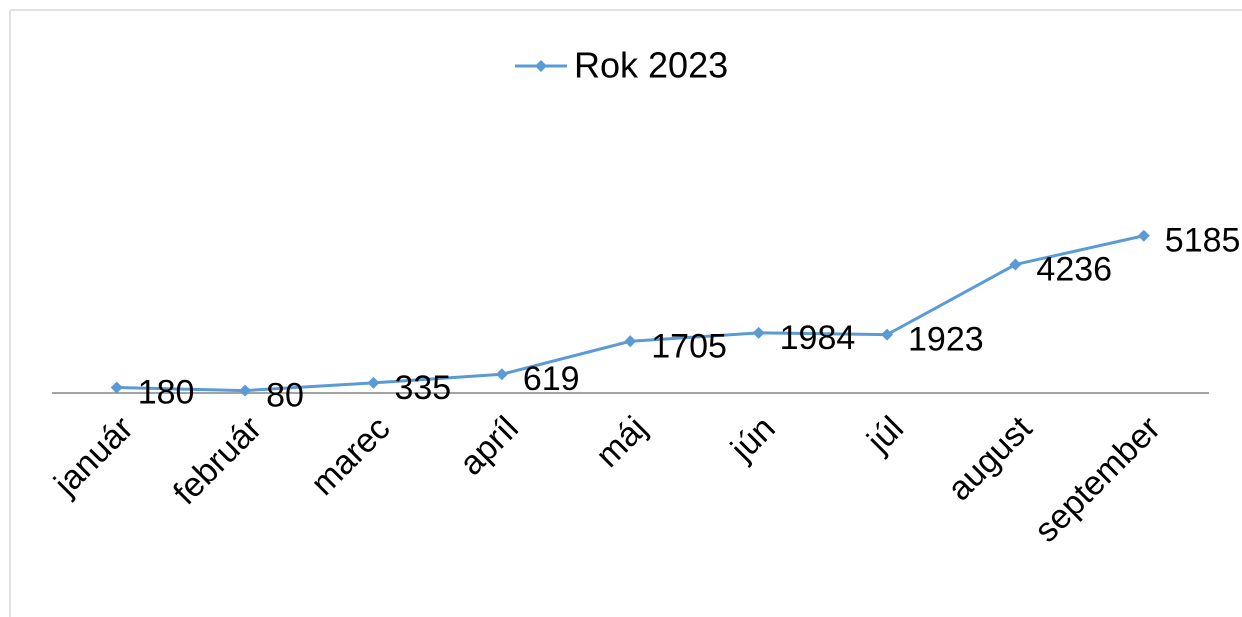  I want to click on data-label: 180, so click(166, 393).